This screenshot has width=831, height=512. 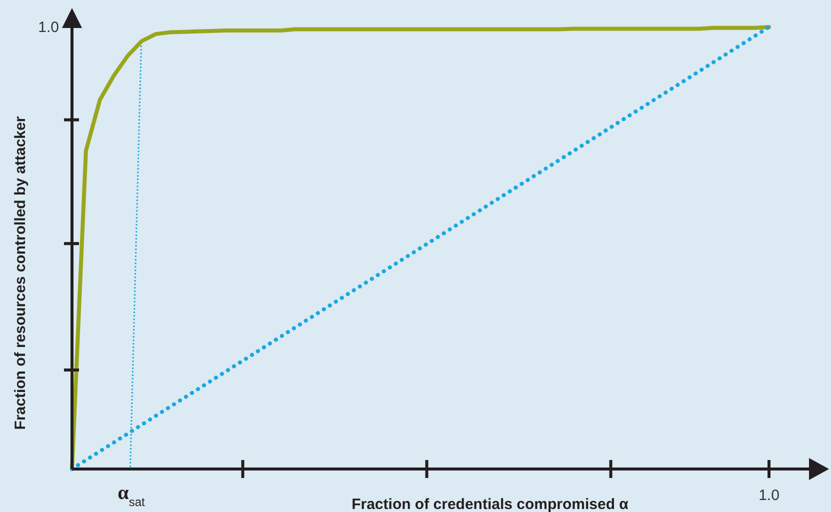 I want to click on y-axis-title: Fraction of resources controlled by attacker, so click(x=20, y=273).